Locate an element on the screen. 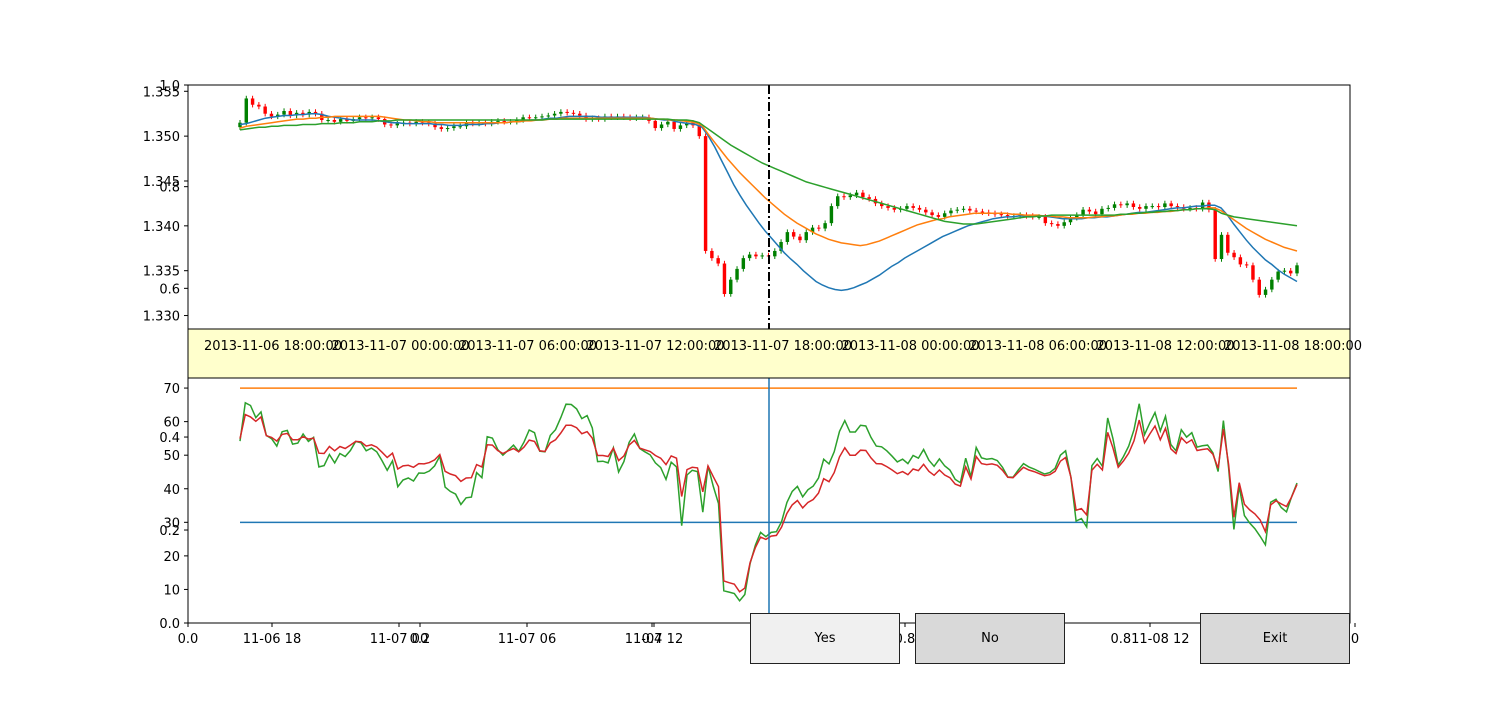 The image size is (1500, 704). date-label: 2013-11-08 18:00:00 is located at coordinates (1293, 346).